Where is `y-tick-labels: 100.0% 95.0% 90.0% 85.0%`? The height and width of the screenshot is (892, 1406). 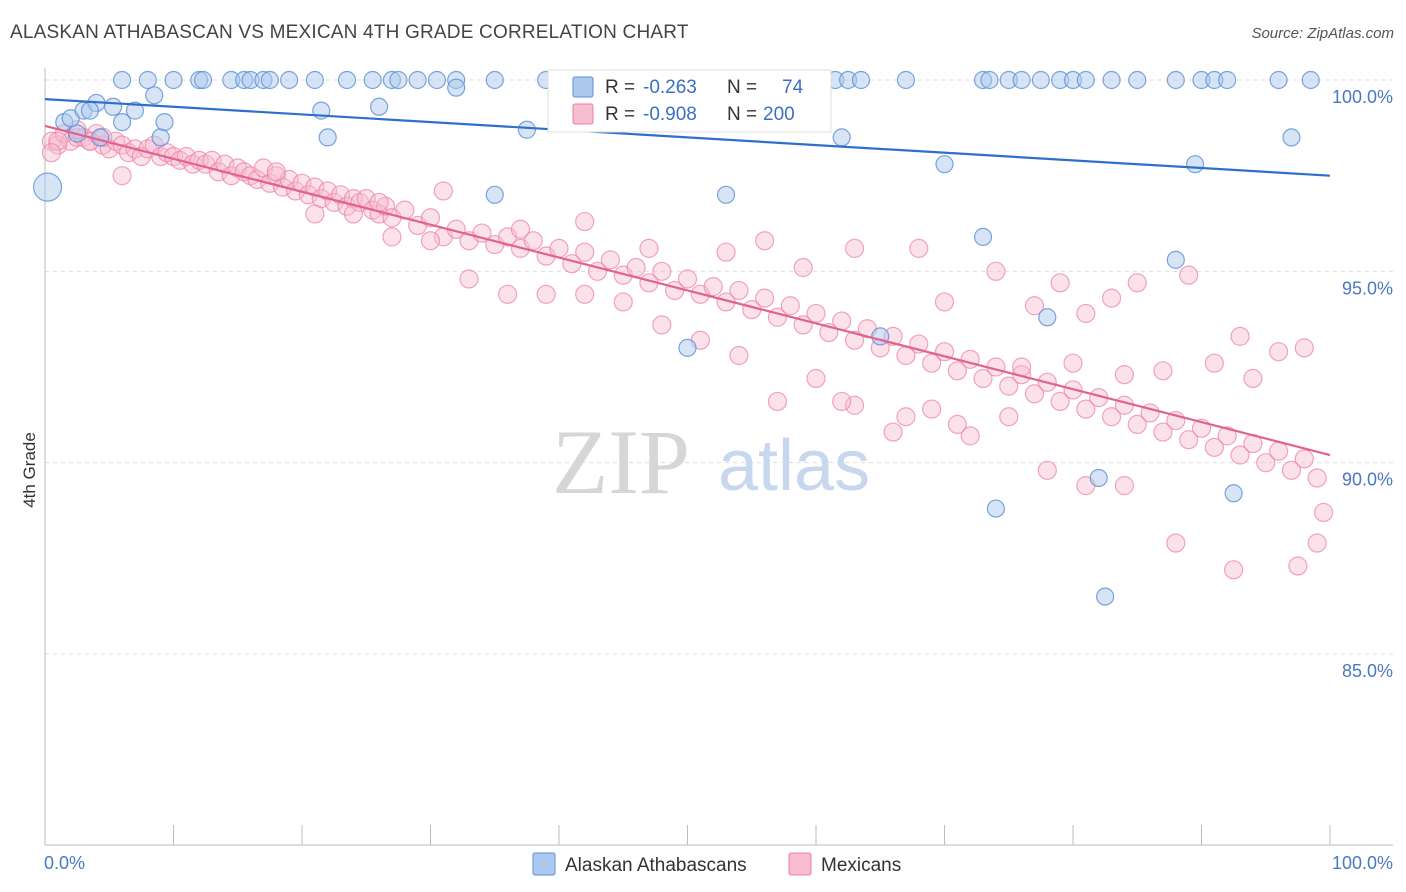
y-tick-labels: 100.0% 95.0% 90.0% 85.0% is located at coordinates (1362, 384).